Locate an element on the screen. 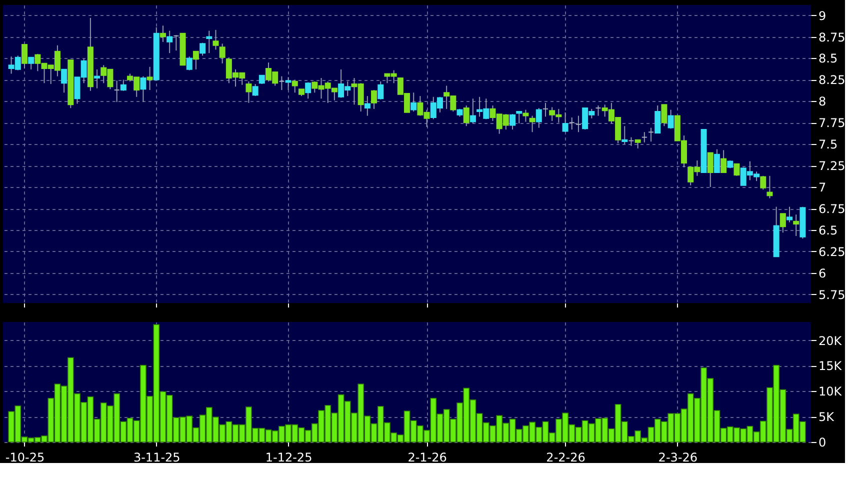 The image size is (850, 478). y-tick-label: 7.25 is located at coordinates (832, 166).